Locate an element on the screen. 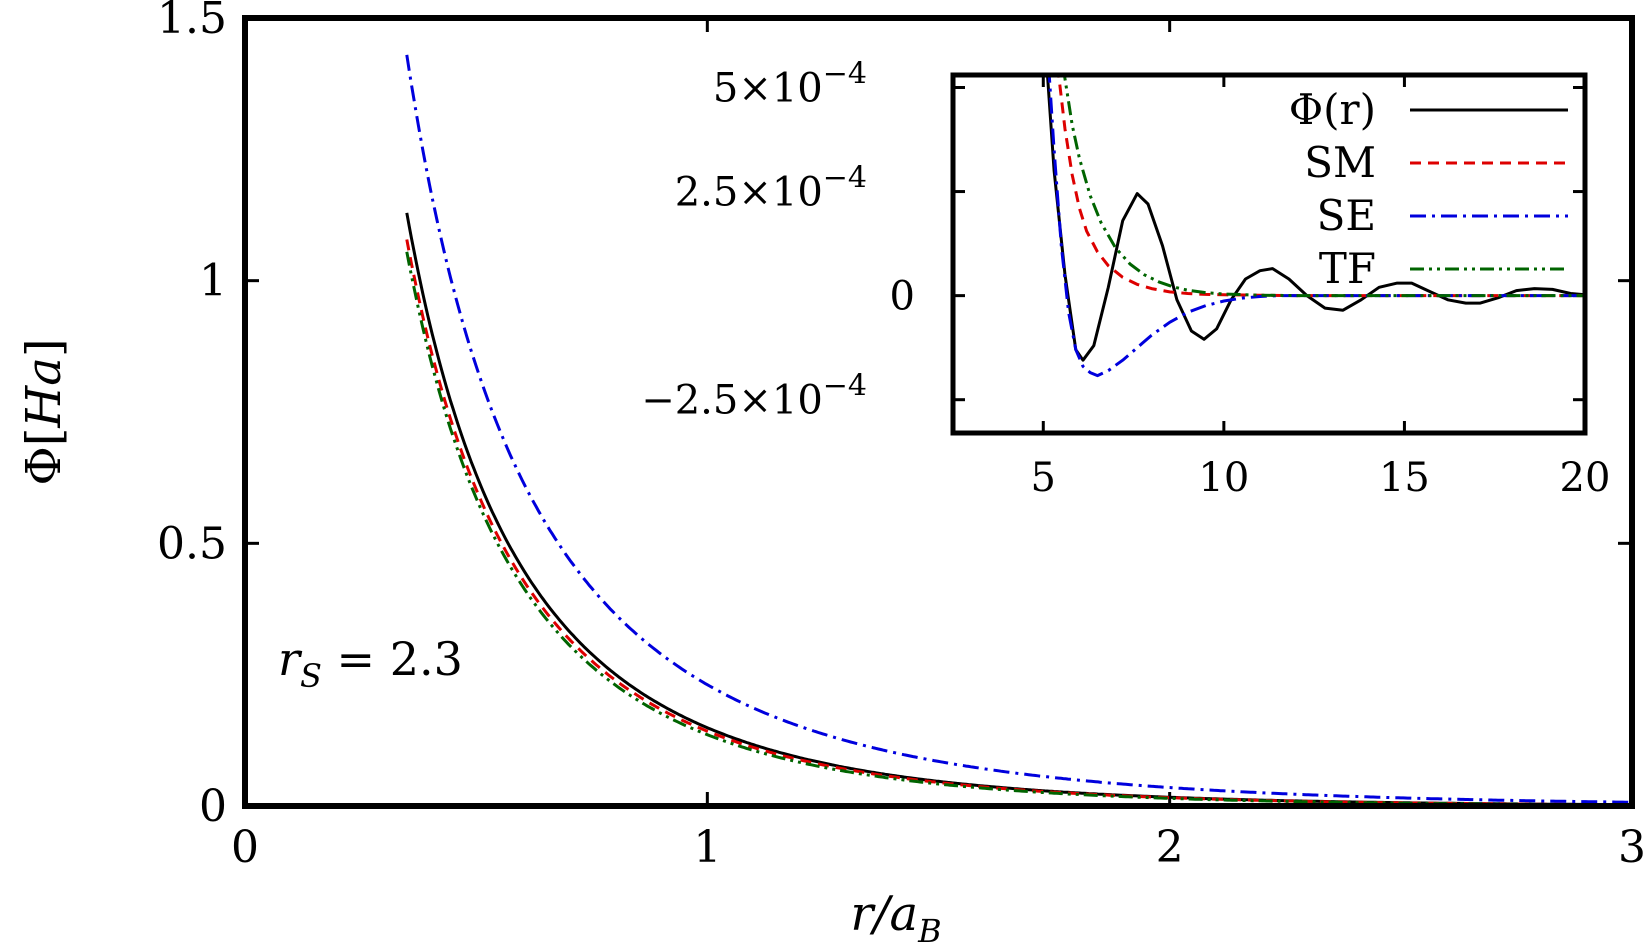 Image resolution: width=1644 pixels, height=948 pixels. rs-annotation: rS = 2.3 is located at coordinates (370, 663).